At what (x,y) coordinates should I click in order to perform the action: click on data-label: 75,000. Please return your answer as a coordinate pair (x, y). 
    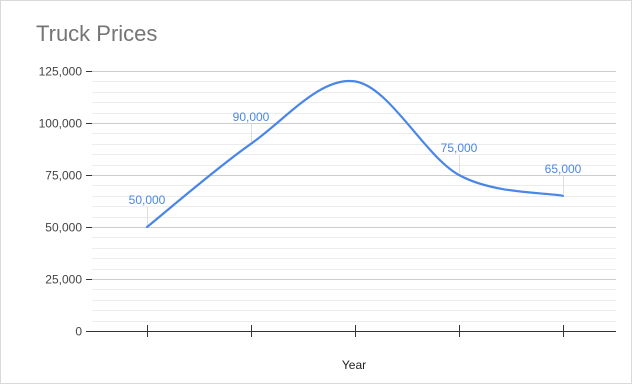
    Looking at the image, I should click on (459, 148).